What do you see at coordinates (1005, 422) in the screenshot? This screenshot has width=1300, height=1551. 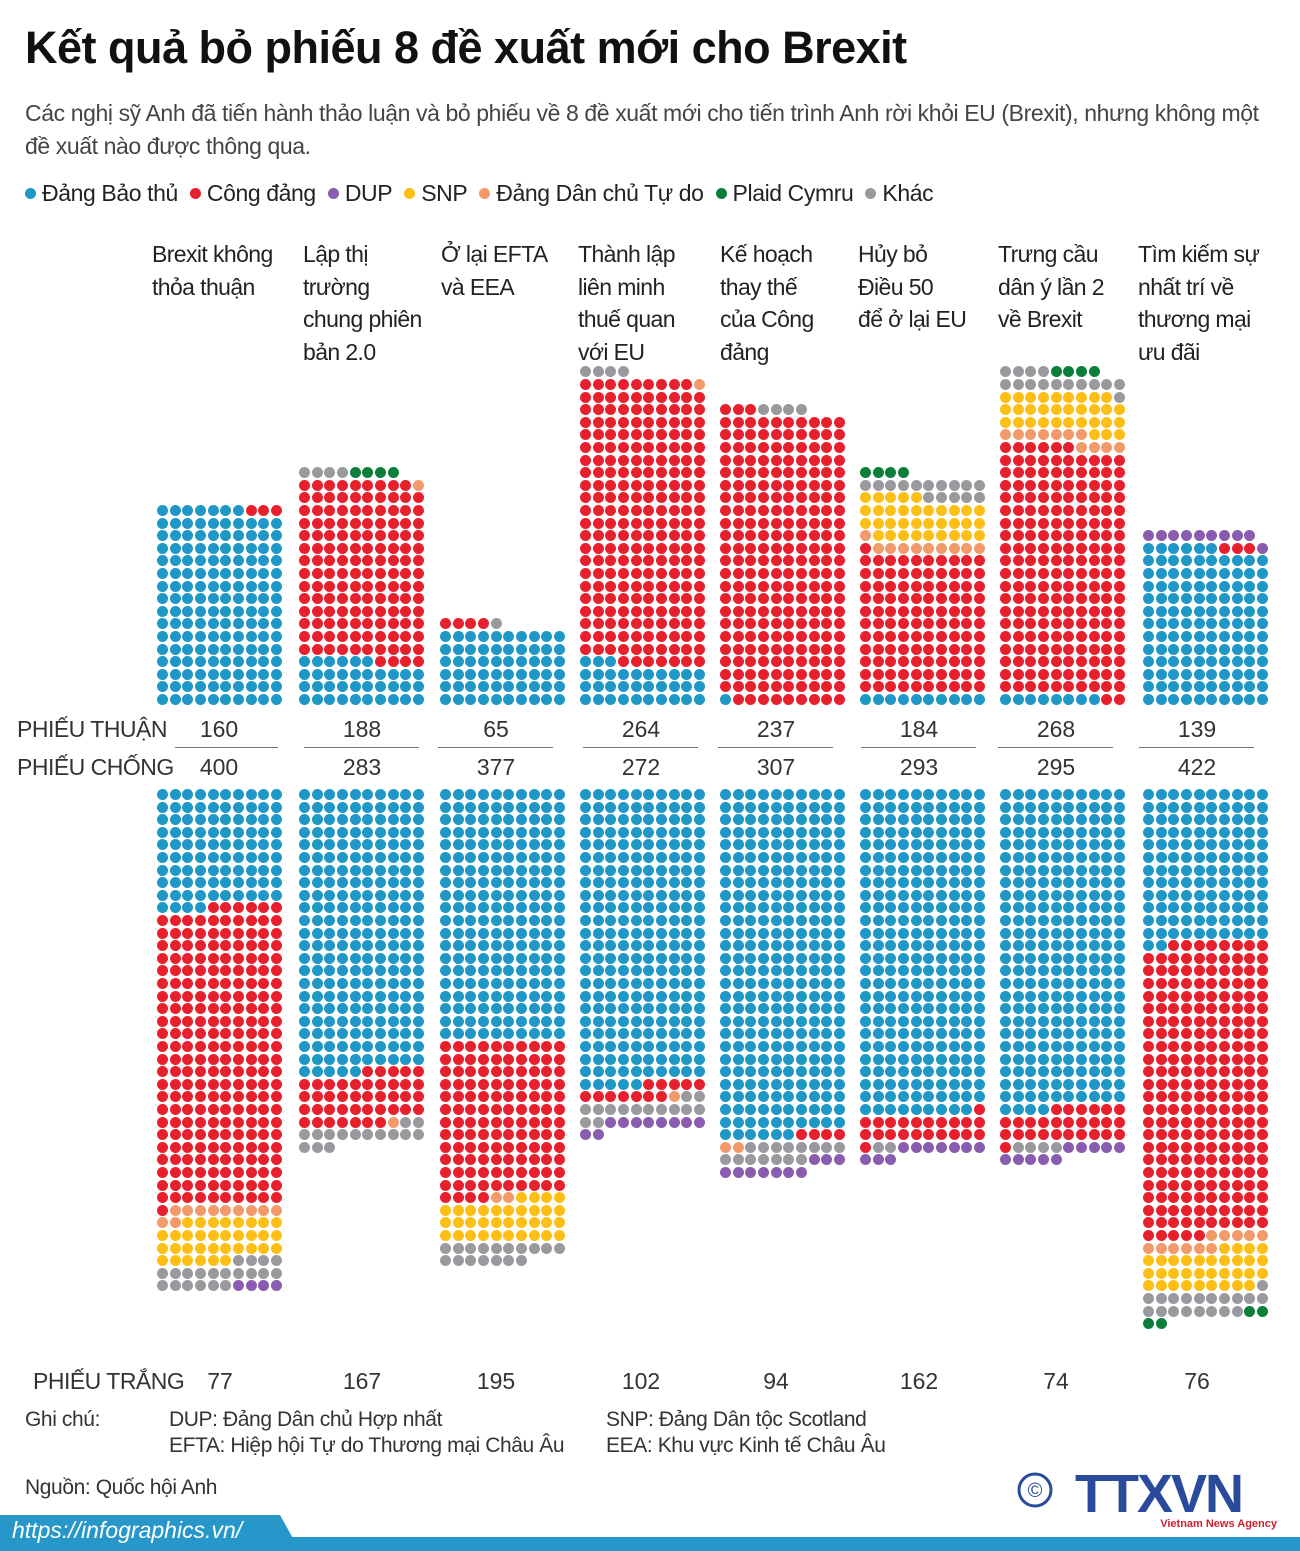 I see `for-vote-dot-snp` at bounding box center [1005, 422].